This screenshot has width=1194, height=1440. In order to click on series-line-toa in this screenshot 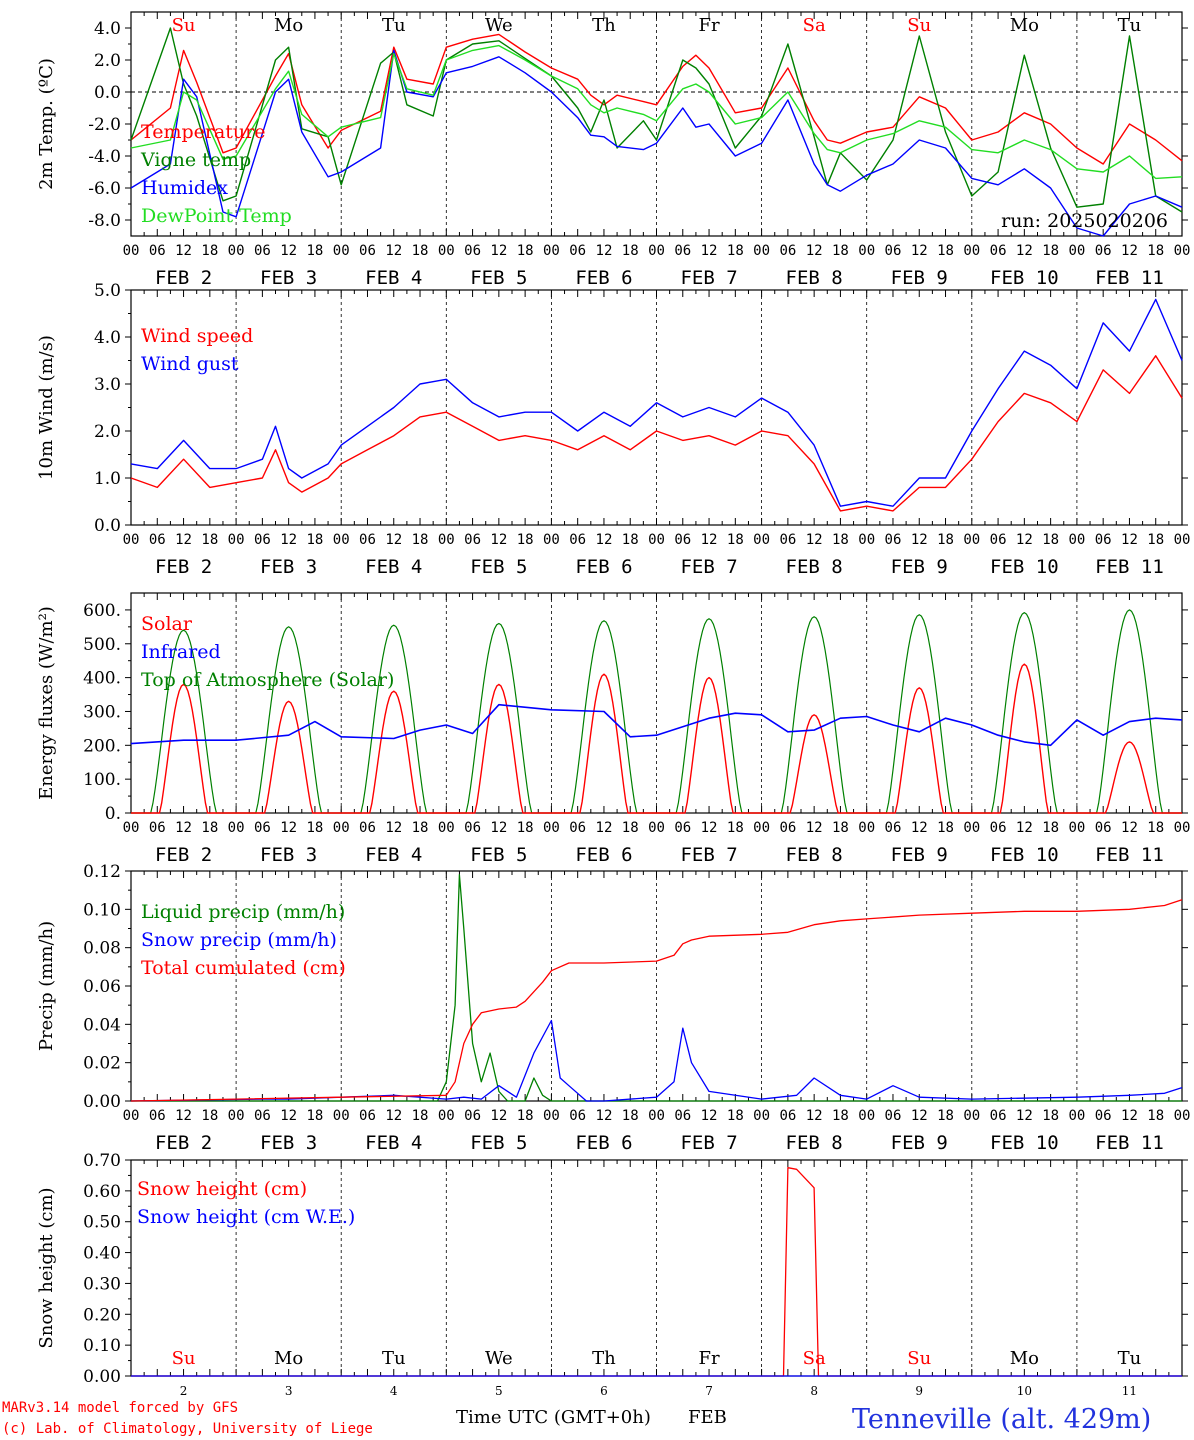, I will do `click(656, 711)`.